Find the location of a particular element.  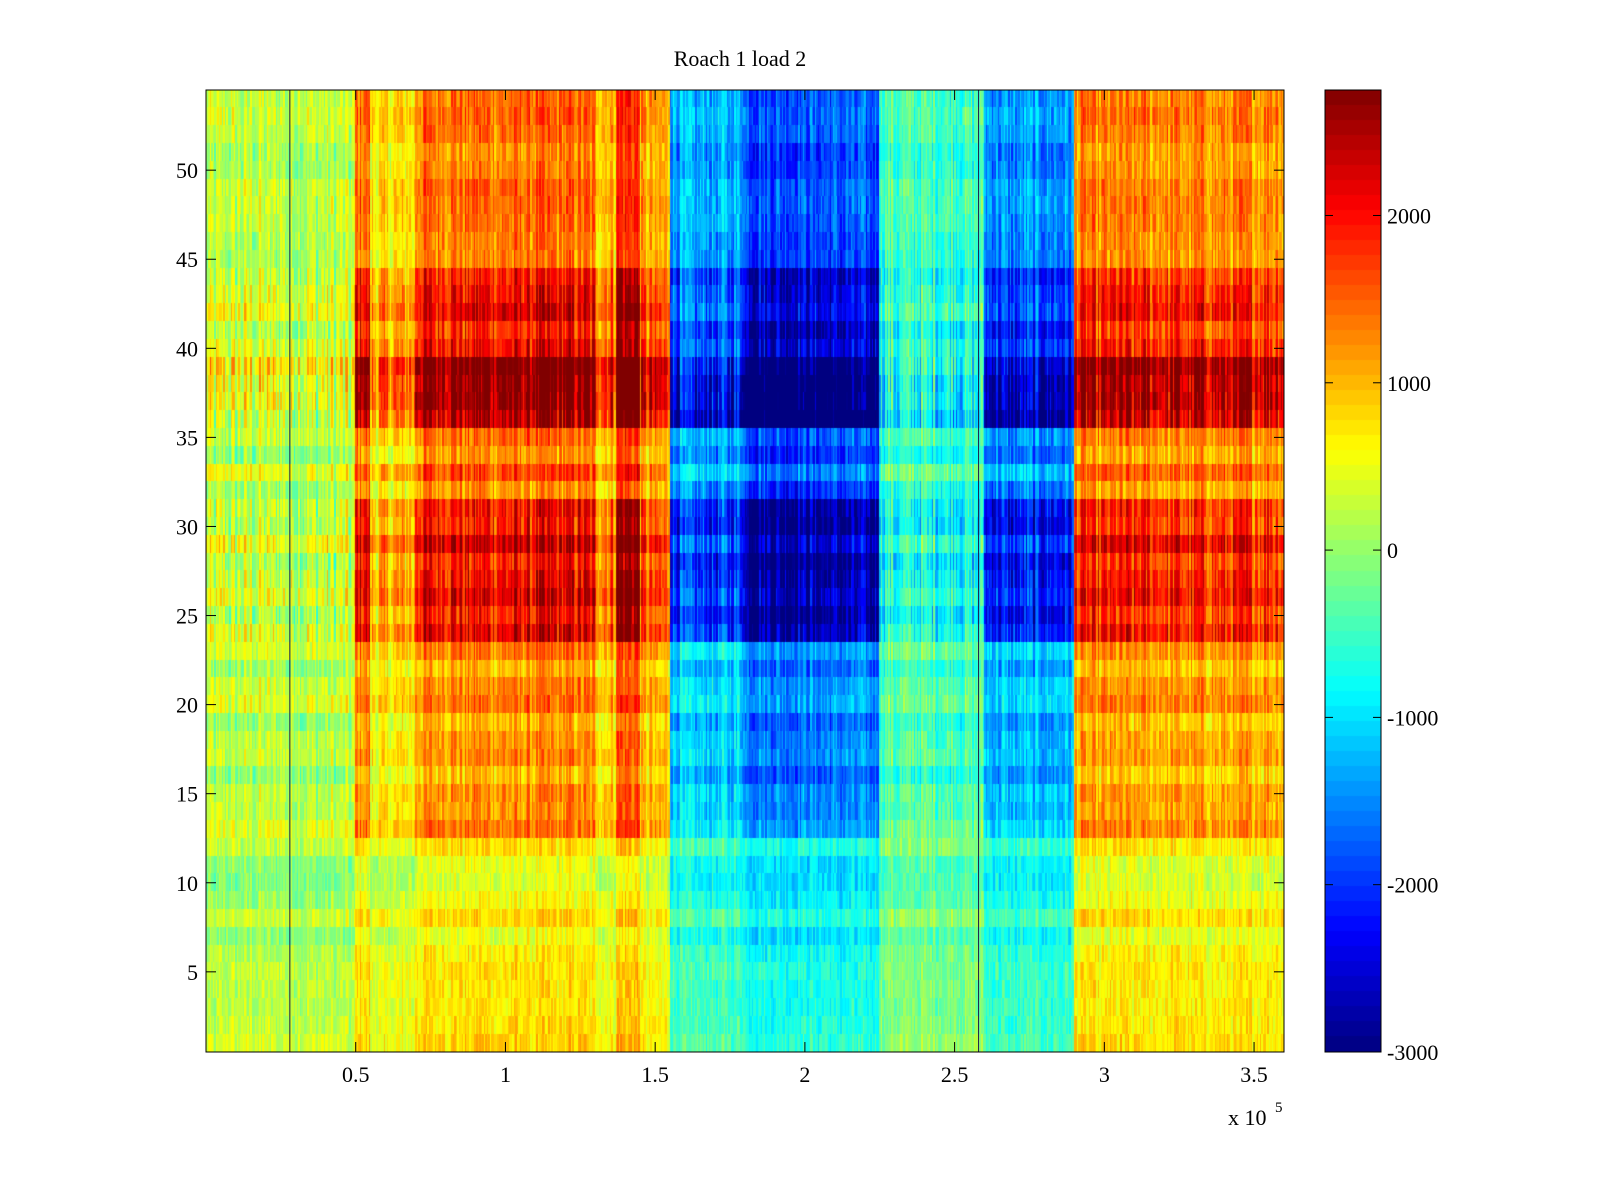

x-tick-label-2: 1.5 is located at coordinates (655, 1074).